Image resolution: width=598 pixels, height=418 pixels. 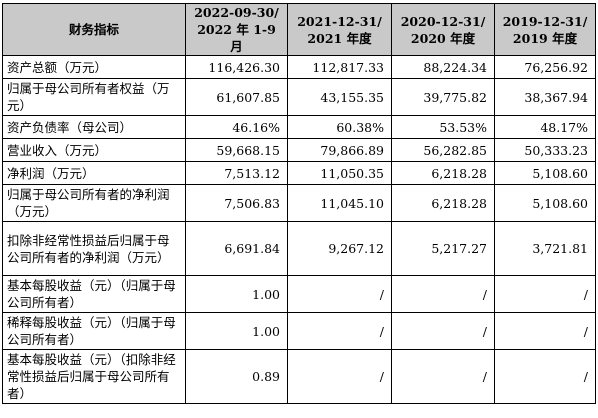 What do you see at coordinates (443, 38) in the screenshot?
I see `header-line: 2020 年度` at bounding box center [443, 38].